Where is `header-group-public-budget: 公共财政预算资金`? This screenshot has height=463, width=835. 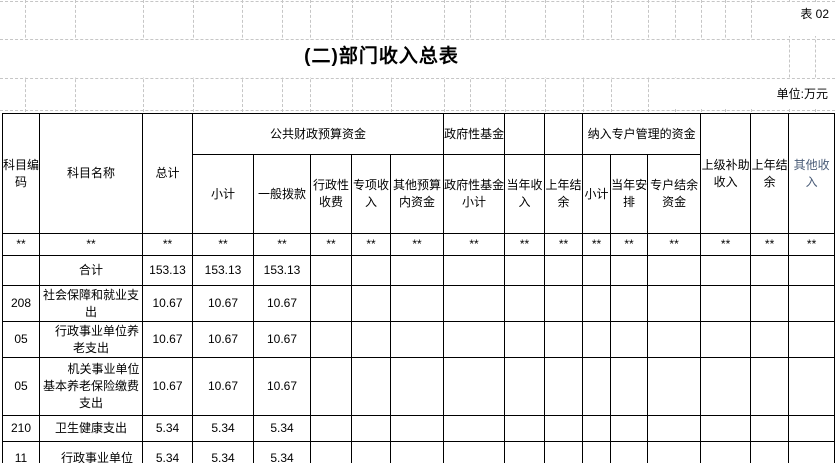 header-group-public-budget: 公共财政预算资金 is located at coordinates (318, 134).